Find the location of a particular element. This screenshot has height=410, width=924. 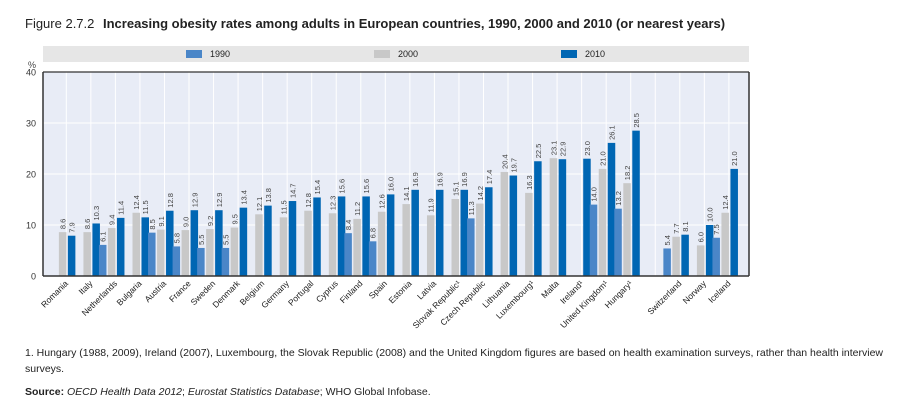

data-label-2000: 14.2 is located at coordinates (480, 193).